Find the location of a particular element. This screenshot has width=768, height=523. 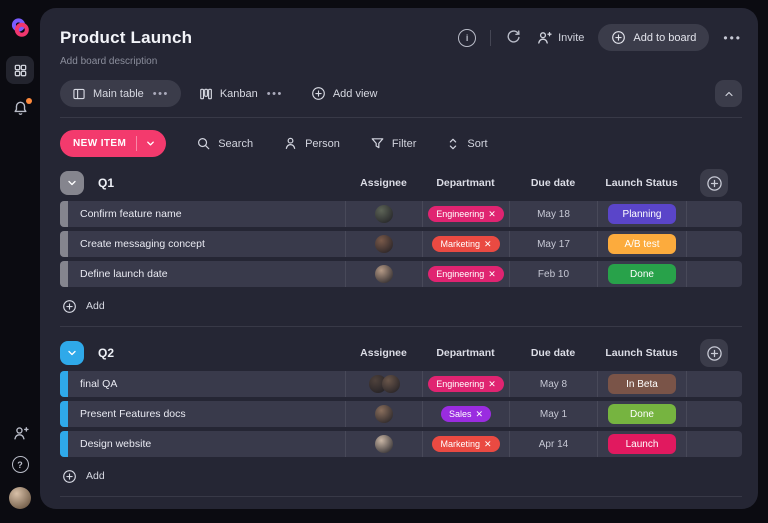

item-name: Design website is located at coordinates (116, 444).